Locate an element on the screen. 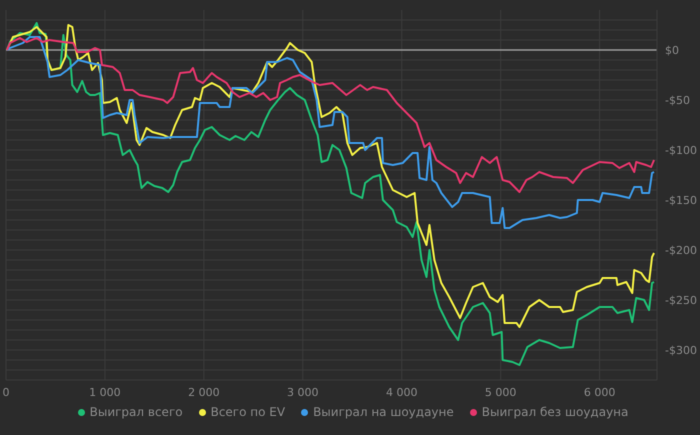 The width and height of the screenshot is (700, 435). y-tick-label: -$100 is located at coordinates (681, 150).